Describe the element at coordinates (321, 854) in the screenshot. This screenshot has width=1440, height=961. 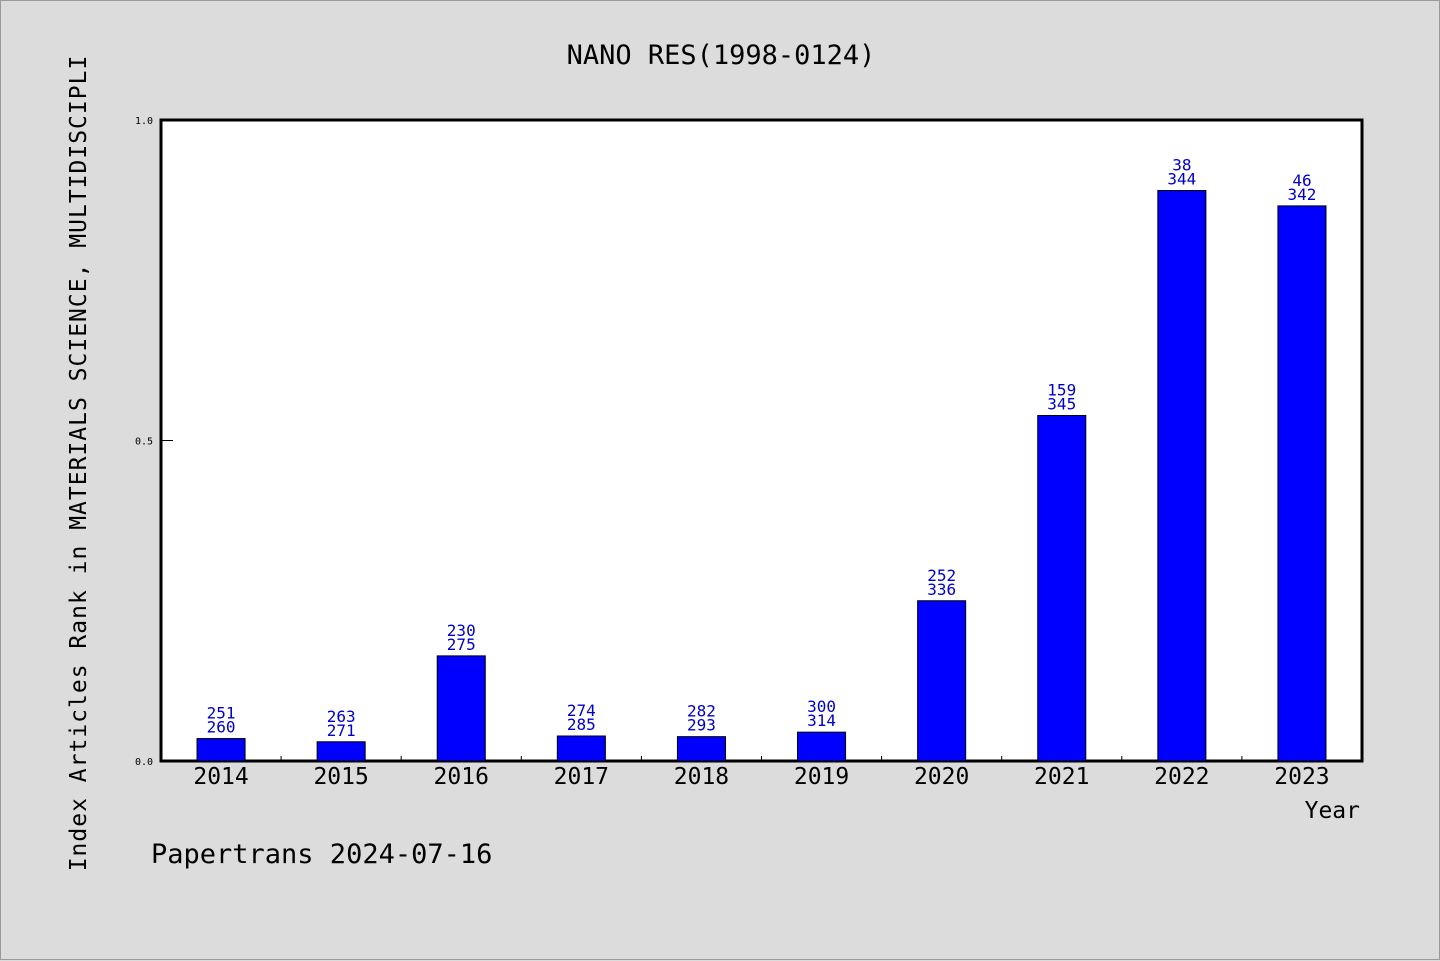
I see `footer-text: Papertrans 2024-07-16` at that location.